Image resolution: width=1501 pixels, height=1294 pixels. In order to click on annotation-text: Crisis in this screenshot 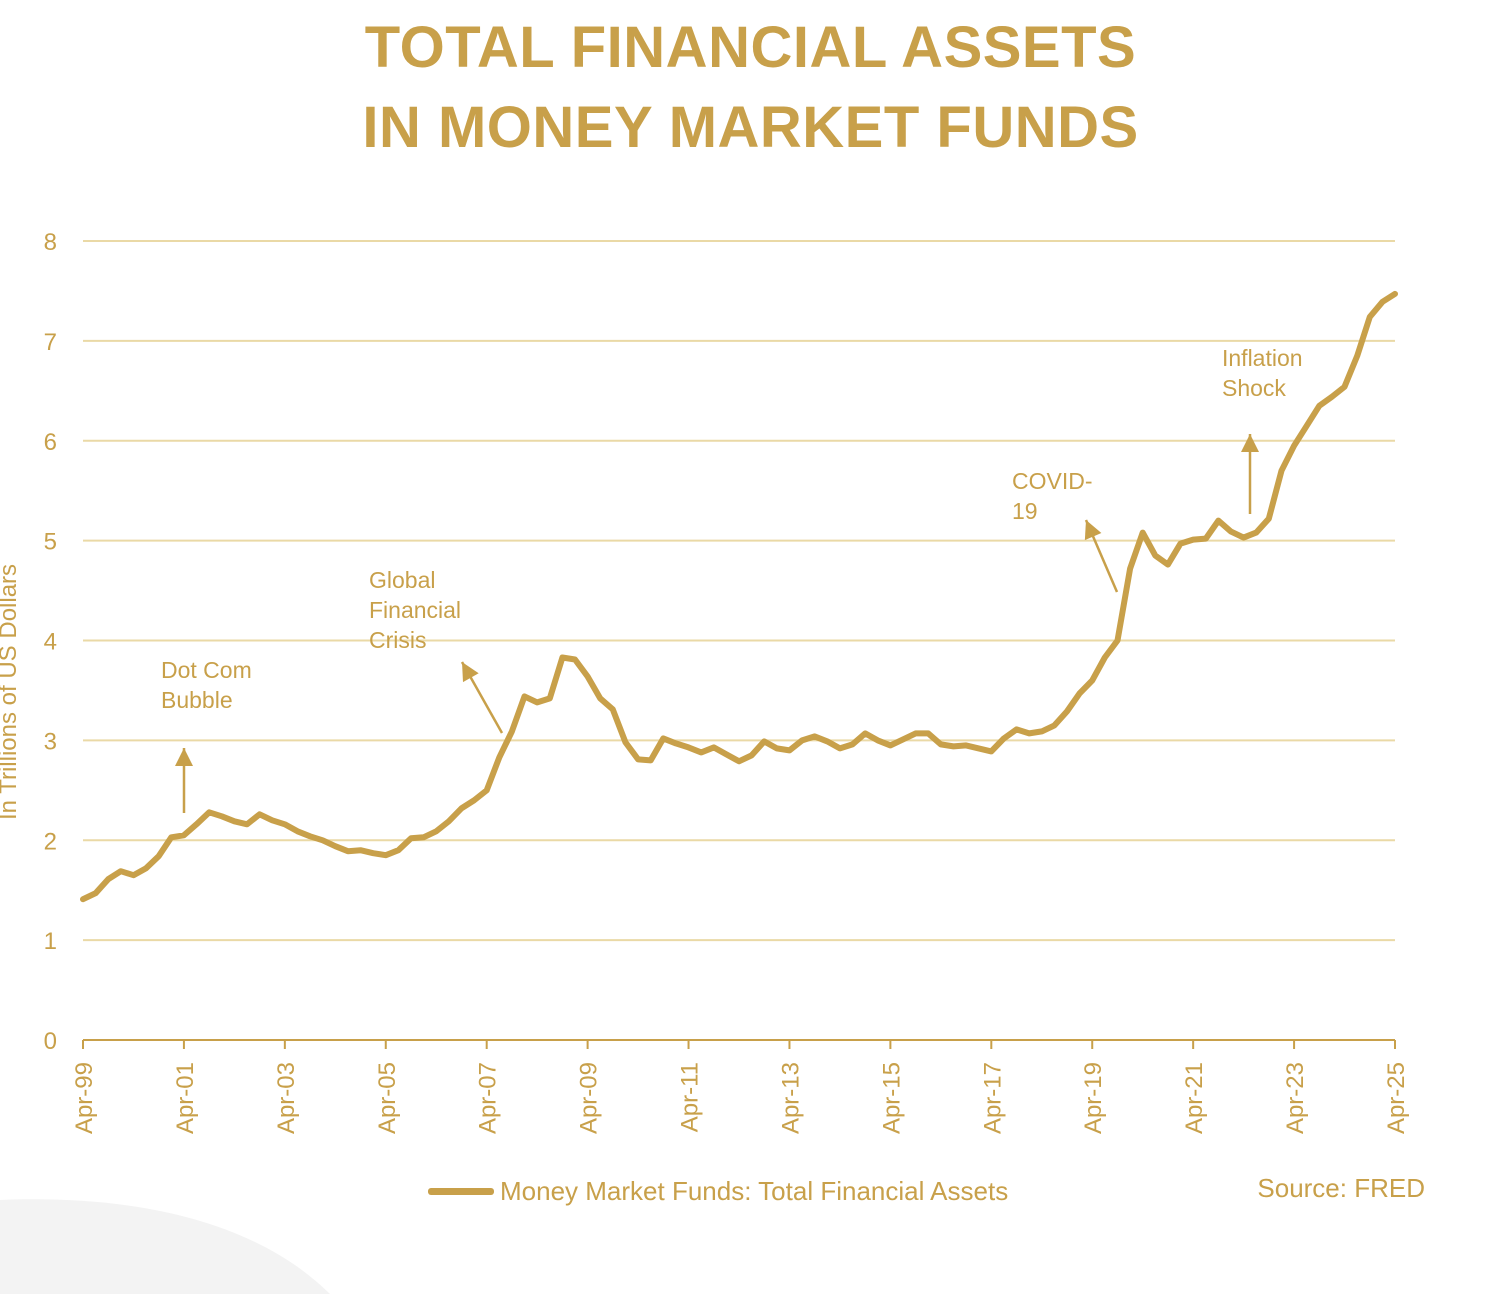, I will do `click(398, 640)`.